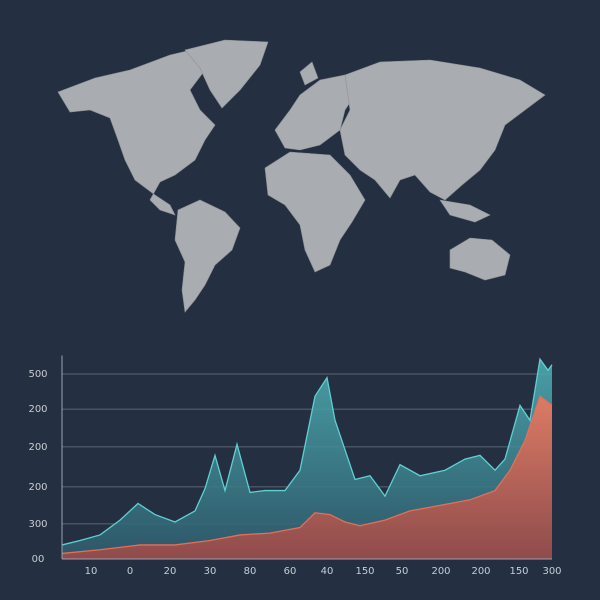 The height and width of the screenshot is (600, 600). What do you see at coordinates (130, 571) in the screenshot?
I see `x-tick-label: 0` at bounding box center [130, 571].